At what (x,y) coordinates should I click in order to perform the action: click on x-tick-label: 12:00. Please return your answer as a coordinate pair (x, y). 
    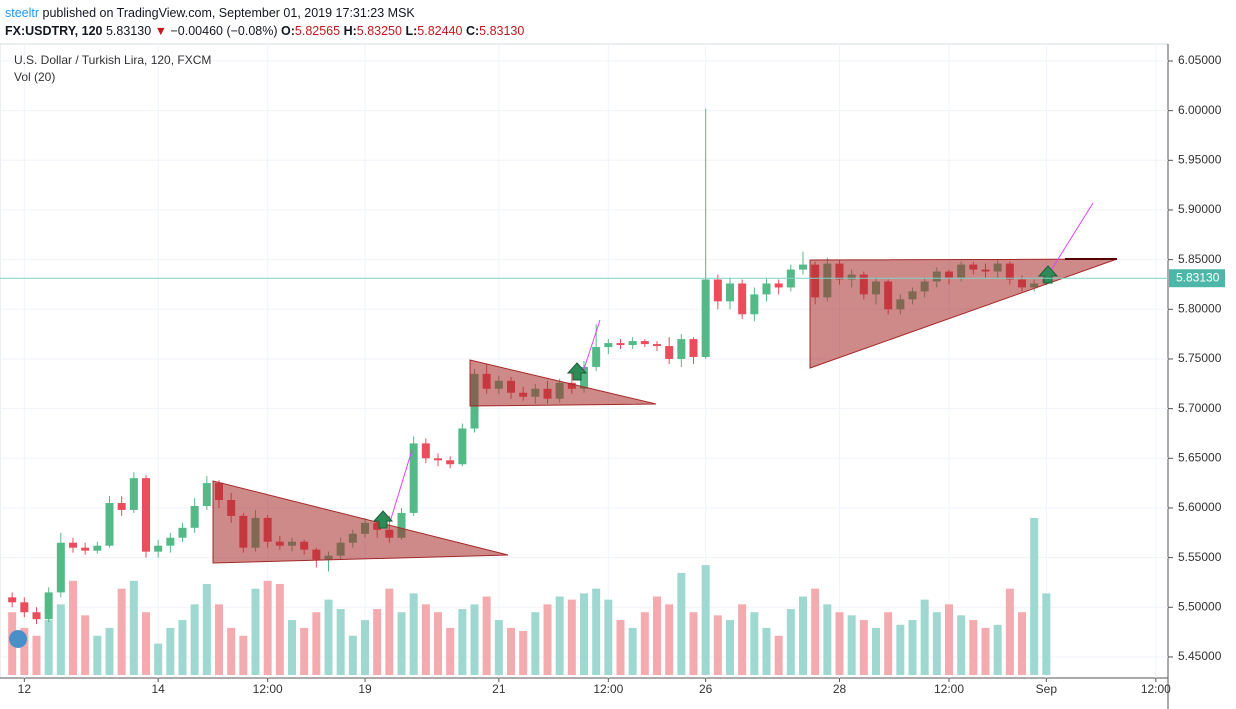
    Looking at the image, I should click on (608, 689).